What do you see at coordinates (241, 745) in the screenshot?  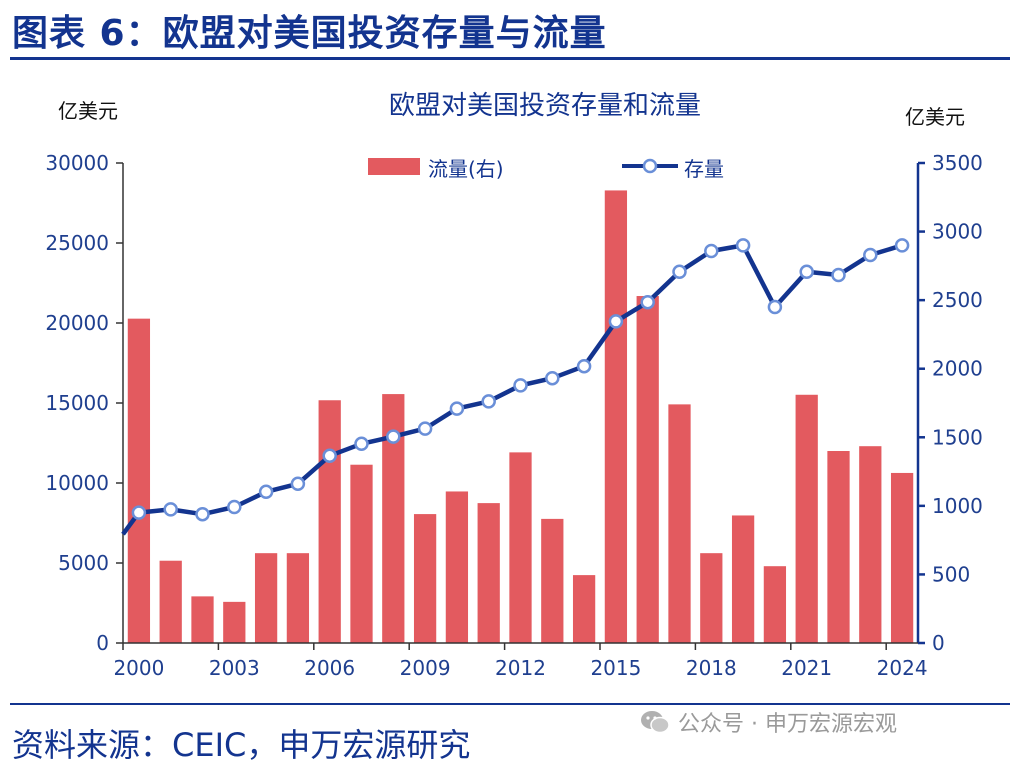 I see `source-note: 资料来源：CEIC，申万宏源研究` at bounding box center [241, 745].